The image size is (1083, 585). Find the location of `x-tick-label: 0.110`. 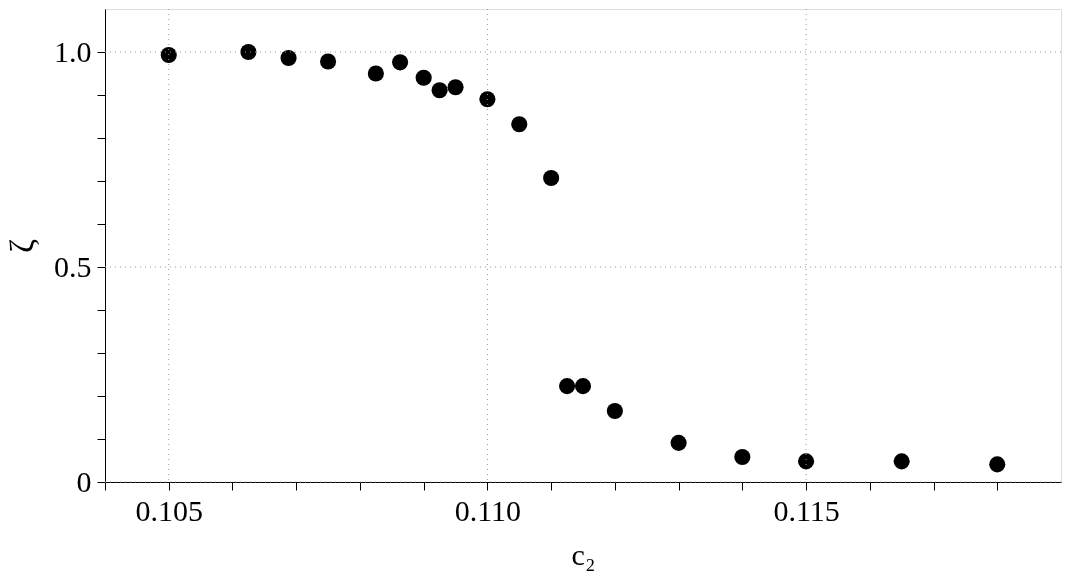

x-tick-label: 0.110 is located at coordinates (488, 510).